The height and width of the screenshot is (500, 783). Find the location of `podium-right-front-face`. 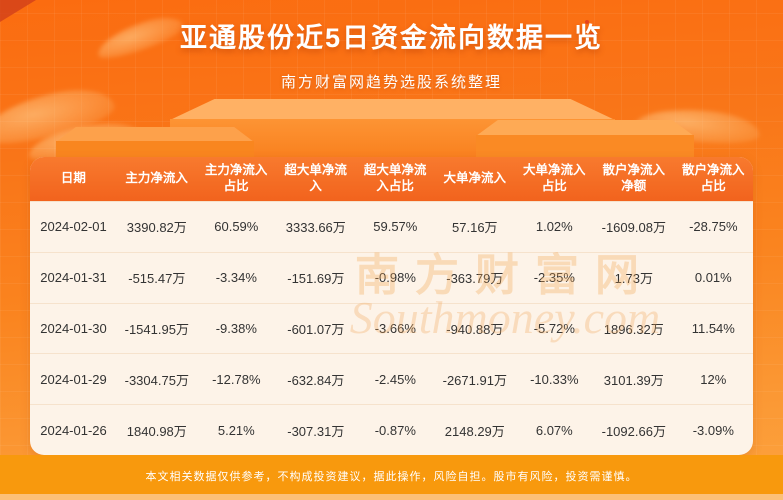

podium-right-front-face is located at coordinates (585, 148).